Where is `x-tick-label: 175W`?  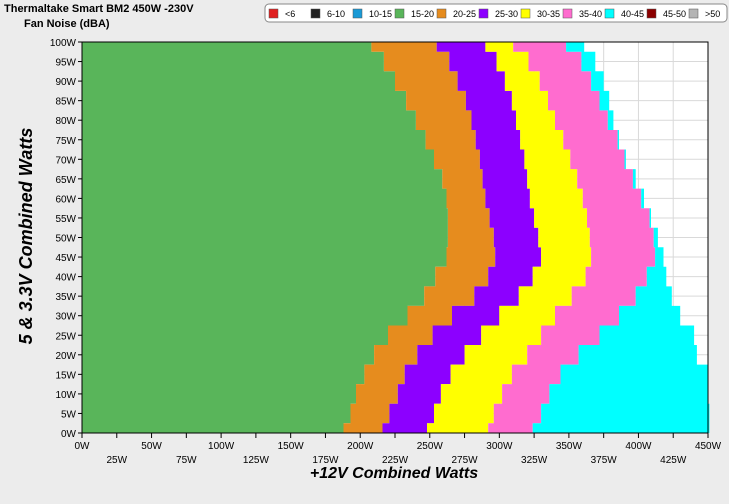 x-tick-label: 175W is located at coordinates (325, 460).